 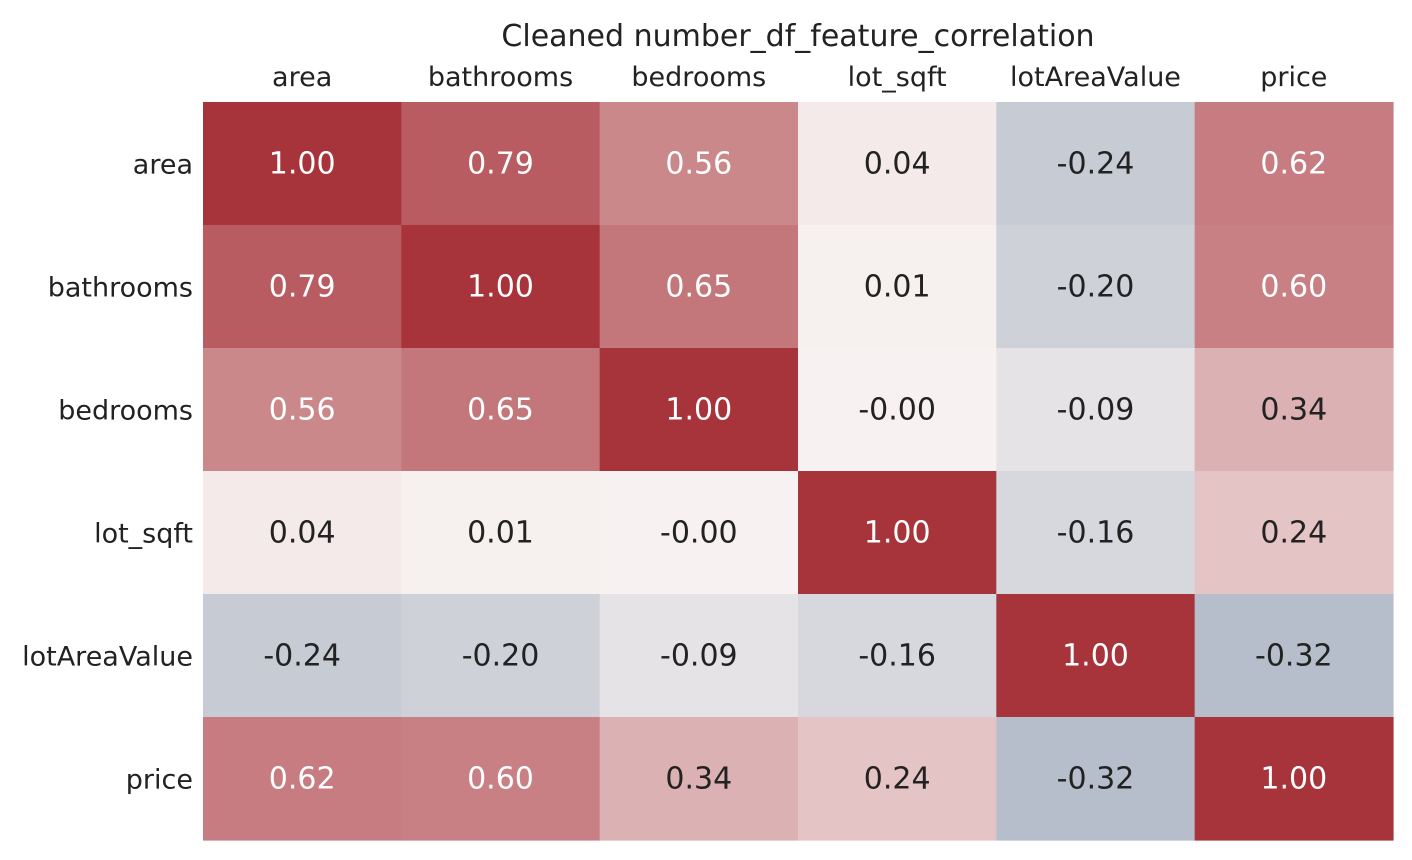 What do you see at coordinates (698, 77) in the screenshot?
I see `x-tick-label: bedrooms` at bounding box center [698, 77].